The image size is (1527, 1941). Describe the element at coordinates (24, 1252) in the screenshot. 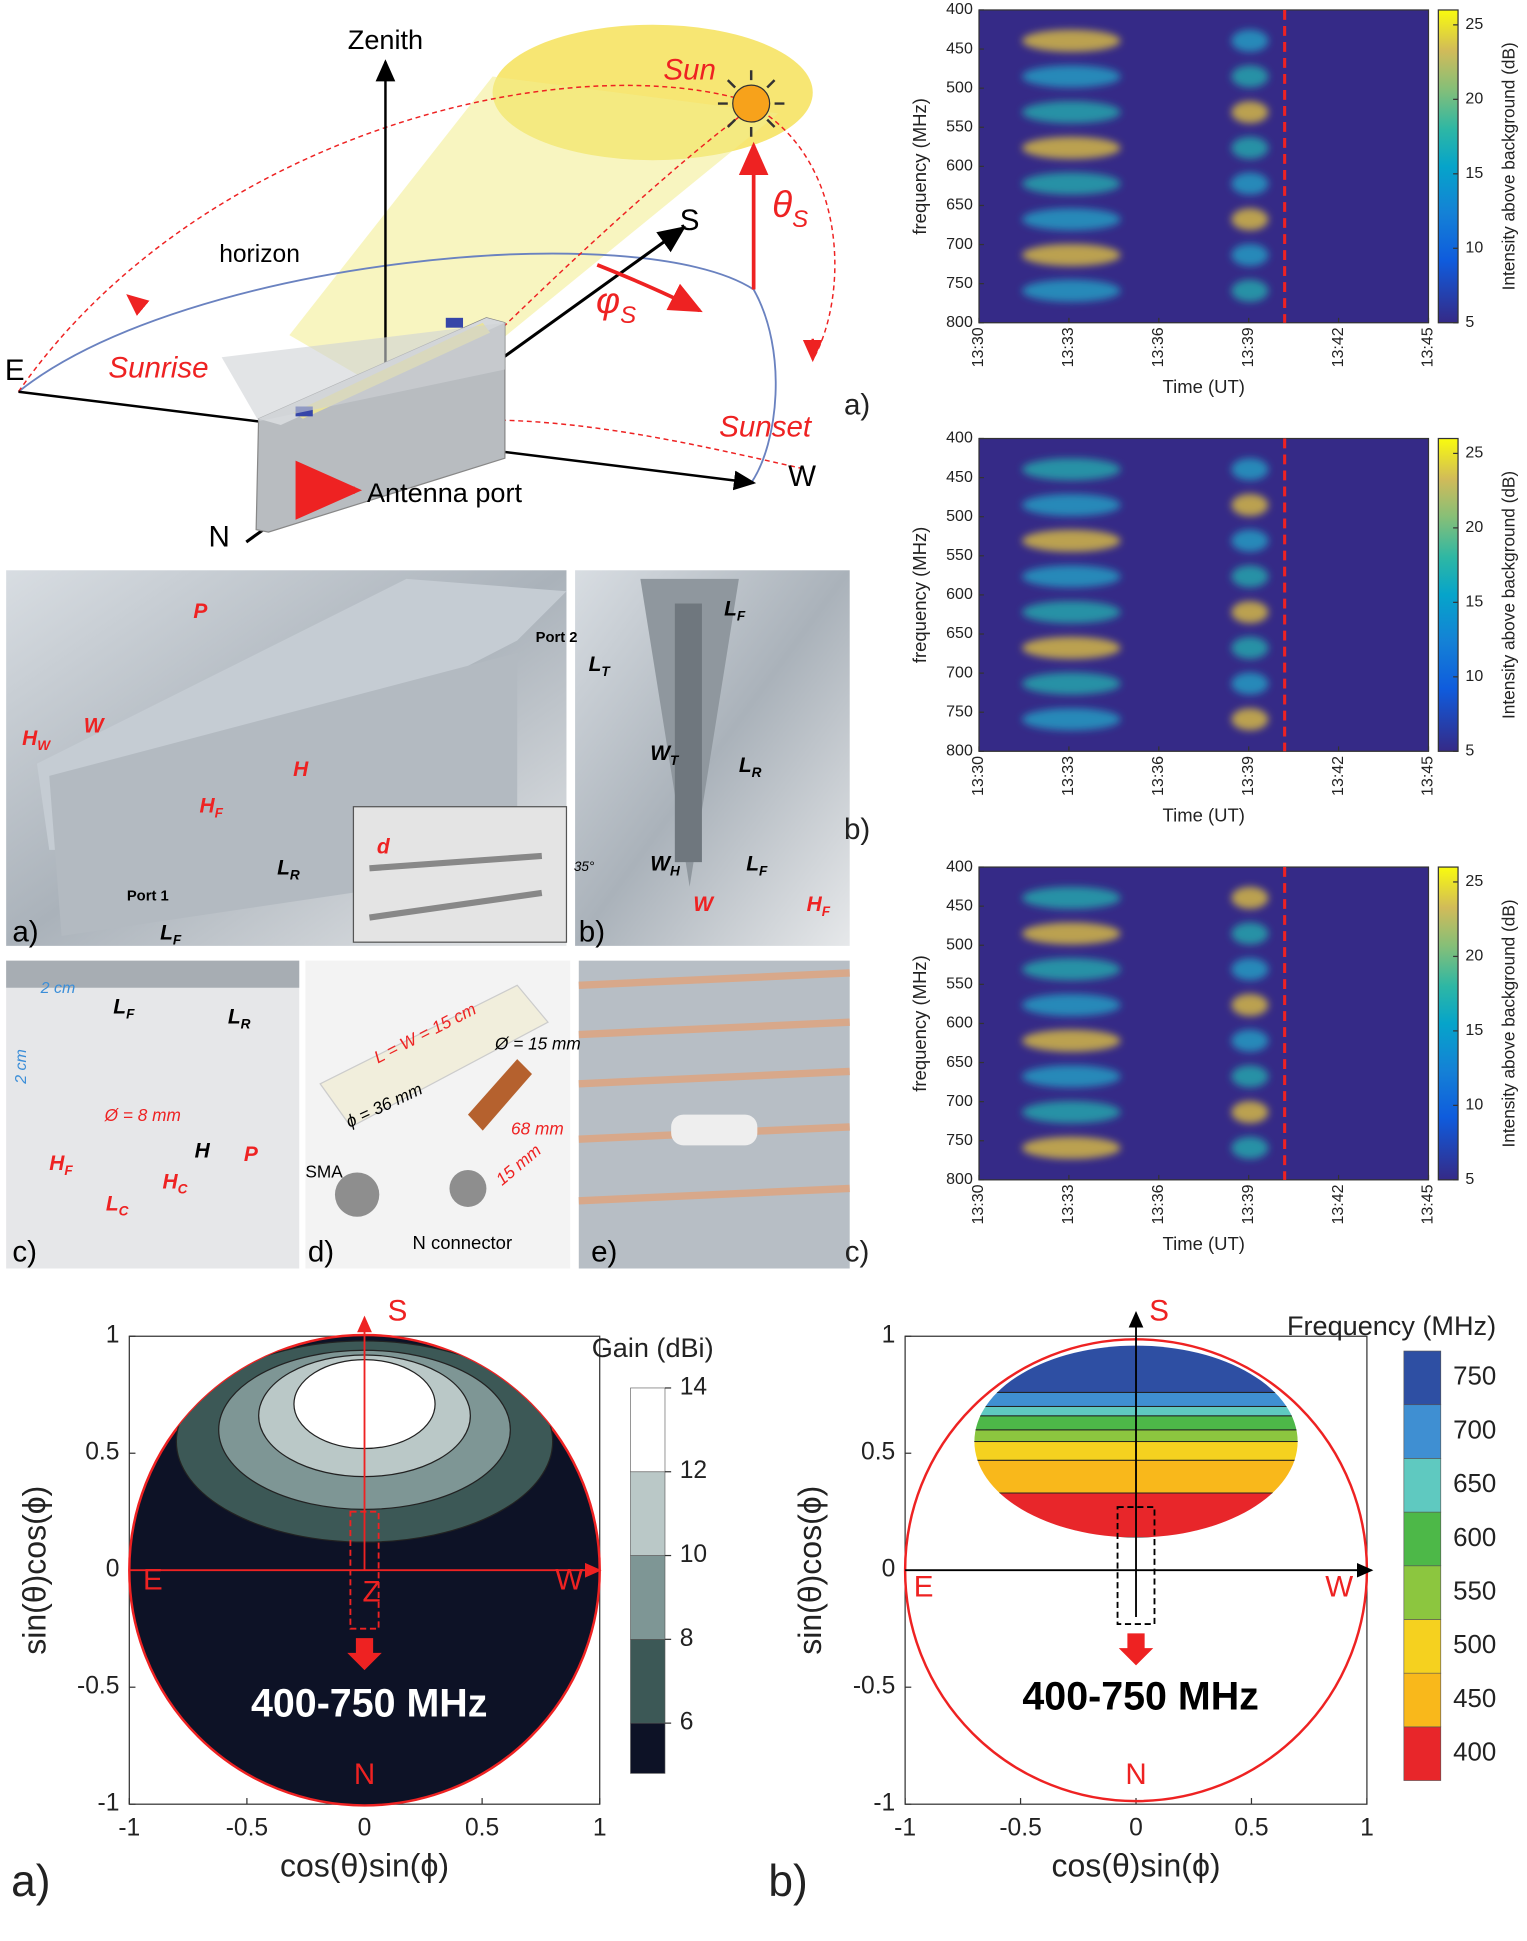

I see `label-text: c)` at that location.